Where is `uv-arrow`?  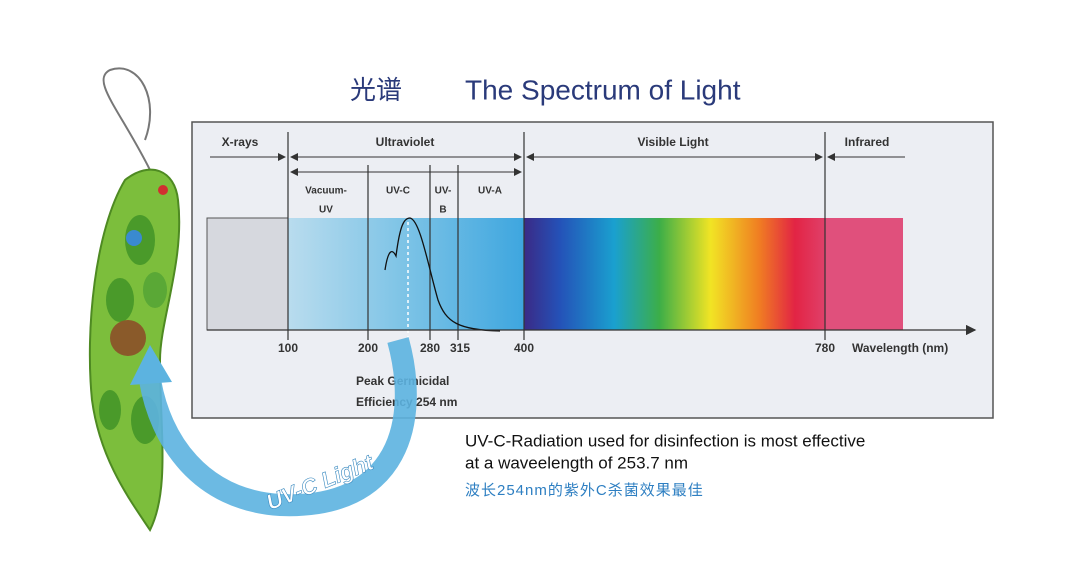 uv-arrow is located at coordinates (278, 427).